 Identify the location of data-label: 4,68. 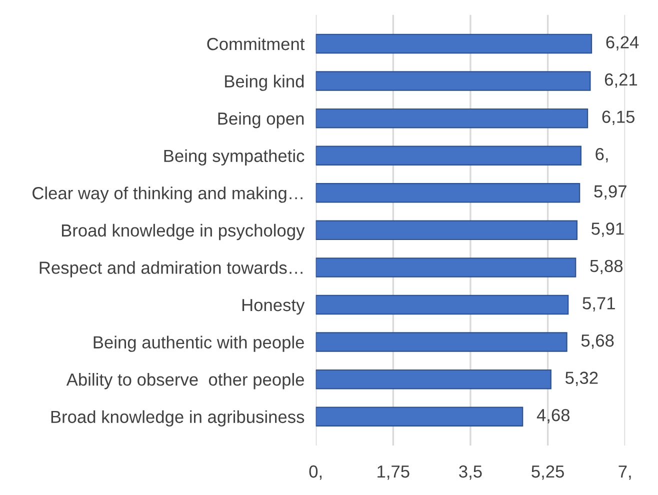
(553, 416).